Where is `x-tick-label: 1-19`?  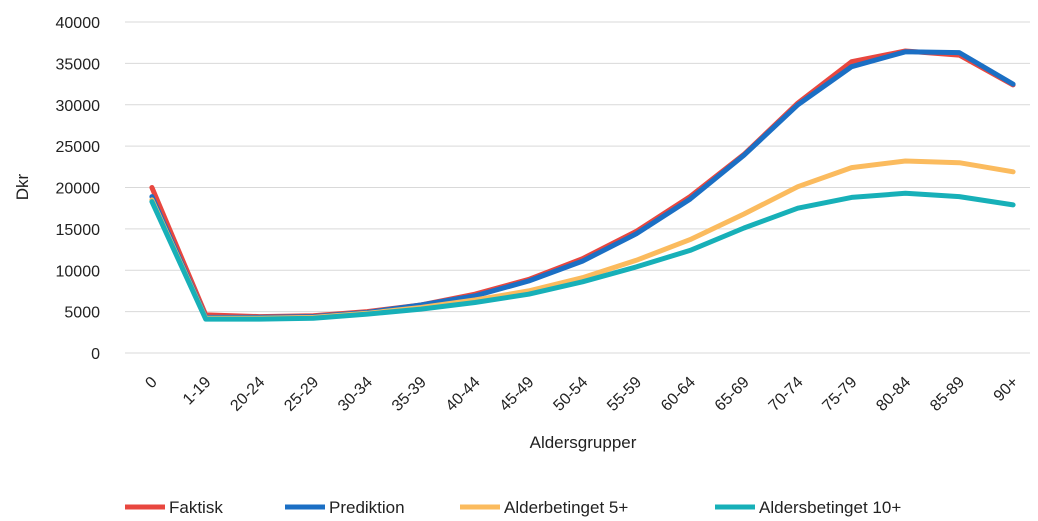
x-tick-label: 1-19 is located at coordinates (197, 391).